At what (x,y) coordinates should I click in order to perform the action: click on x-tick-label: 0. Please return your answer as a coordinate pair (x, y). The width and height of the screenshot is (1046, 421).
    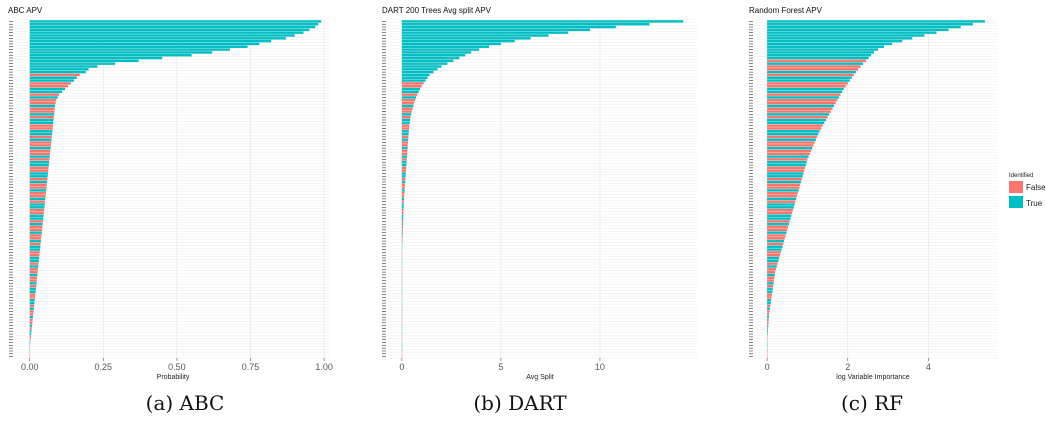
    Looking at the image, I should click on (401, 367).